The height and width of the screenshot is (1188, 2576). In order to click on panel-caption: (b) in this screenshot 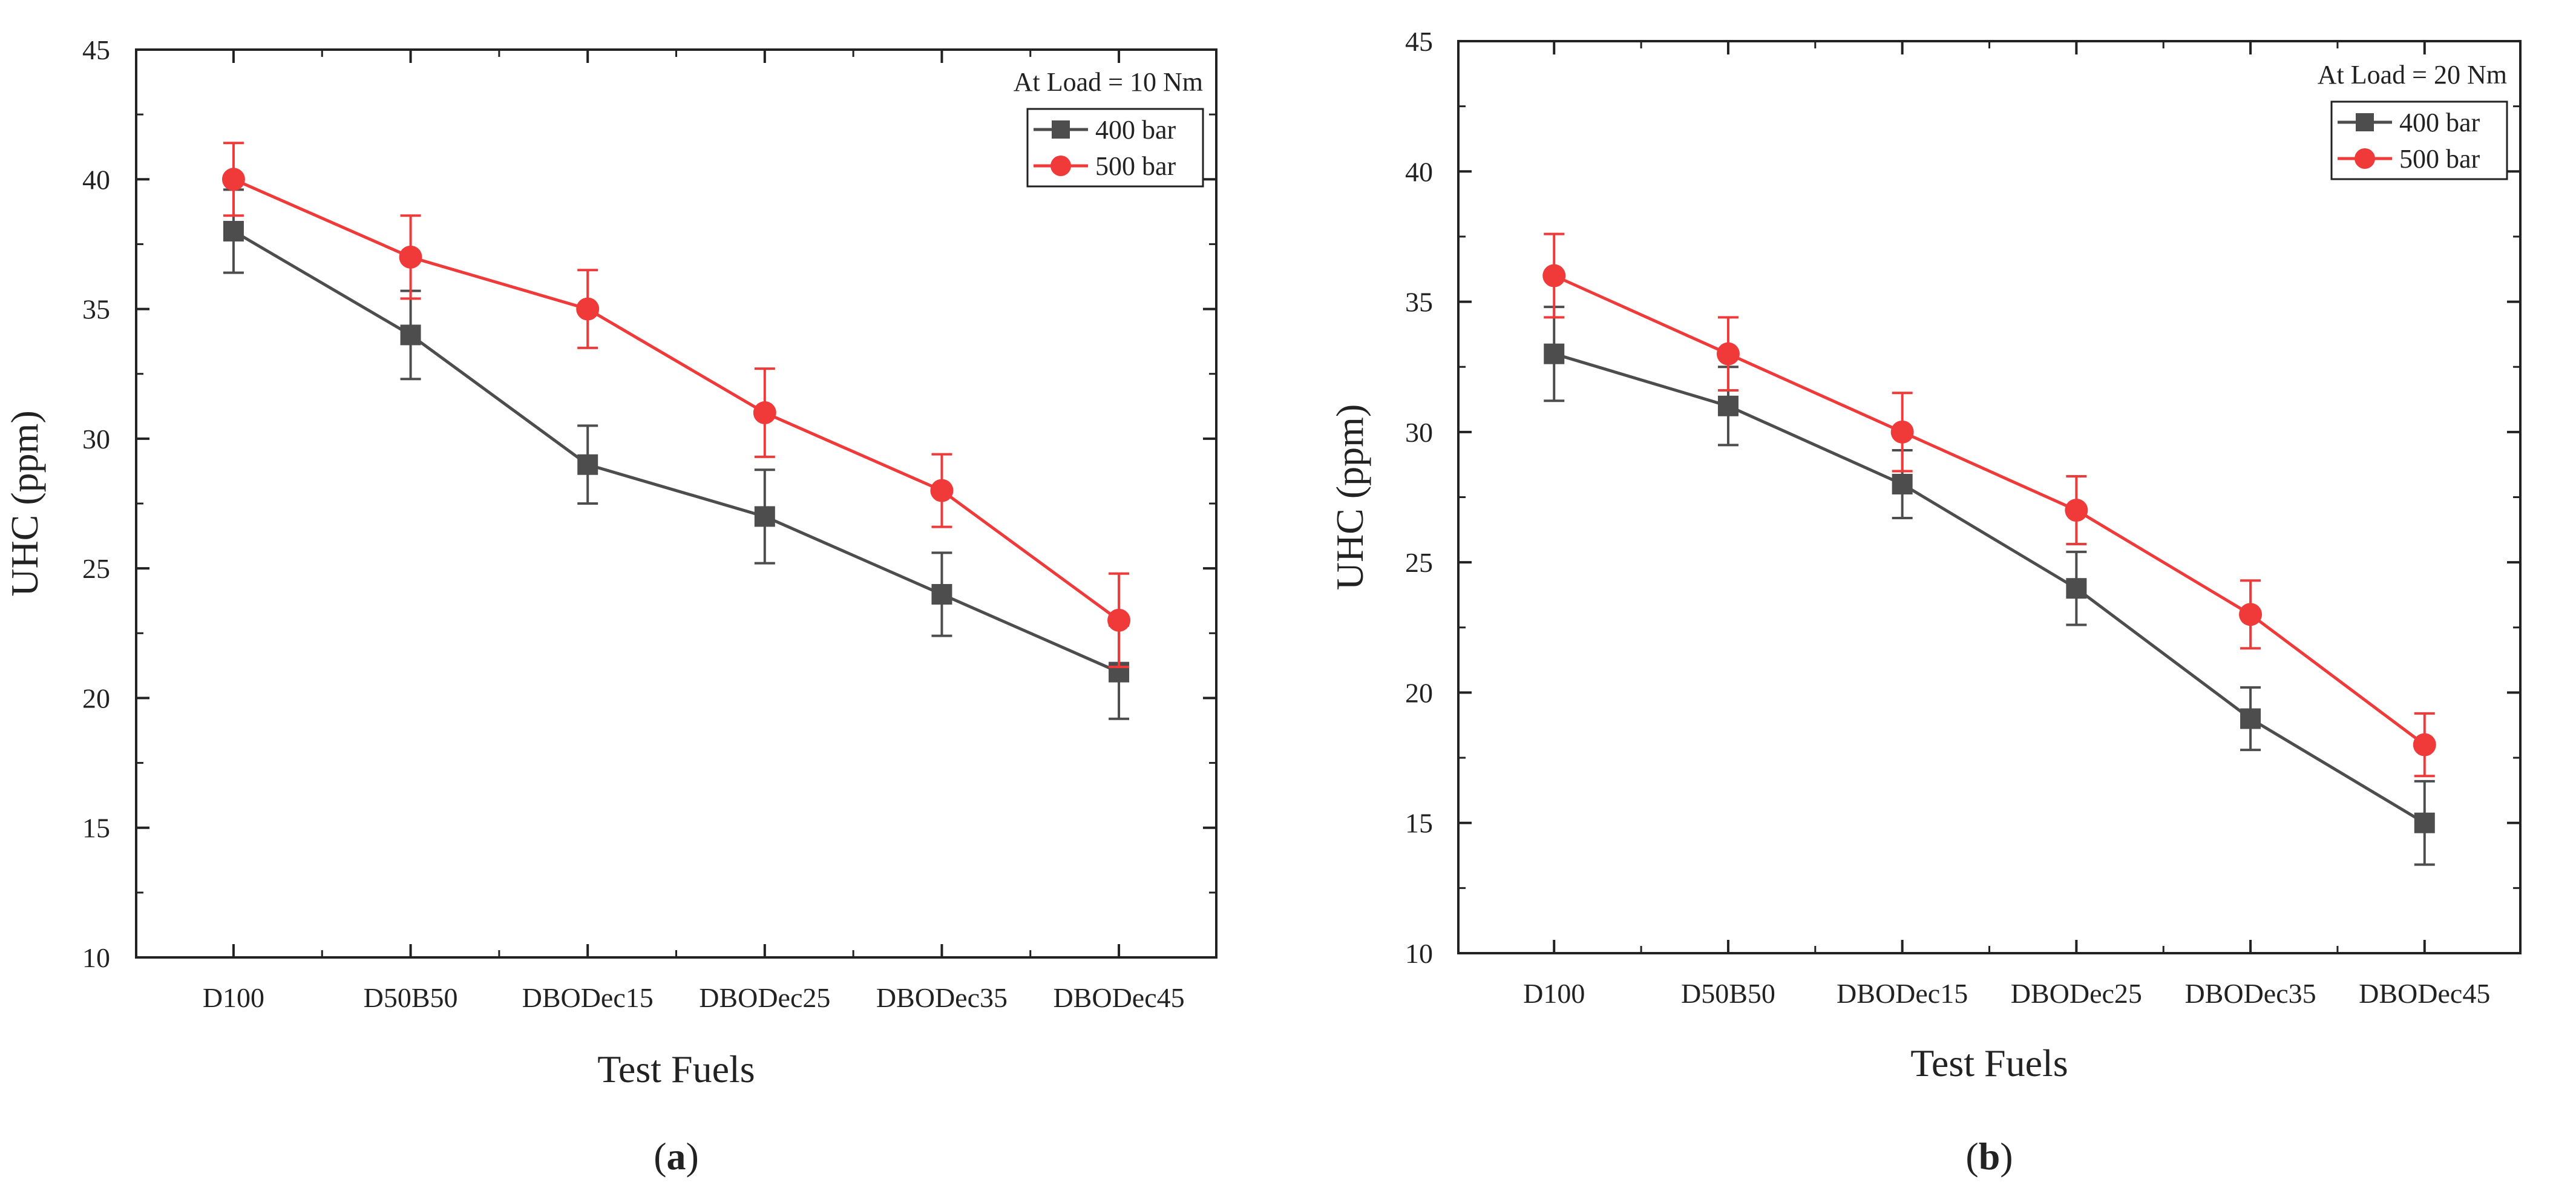, I will do `click(1989, 1156)`.